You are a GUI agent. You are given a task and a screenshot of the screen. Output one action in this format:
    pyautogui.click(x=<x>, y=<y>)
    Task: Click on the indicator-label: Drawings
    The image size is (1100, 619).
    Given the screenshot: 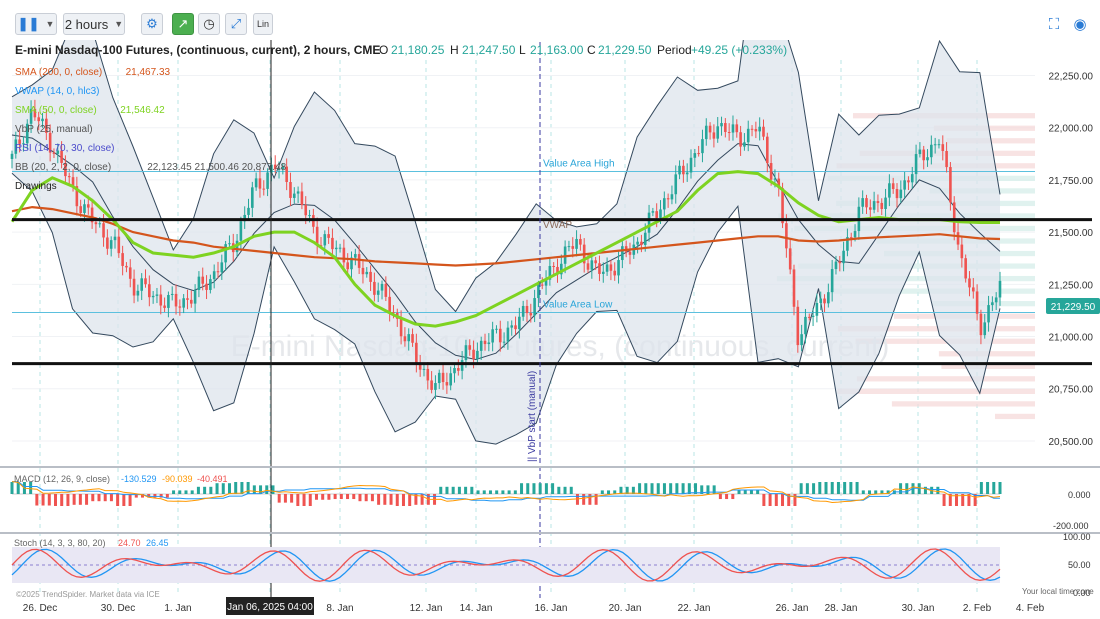 What is the action you would take?
    pyautogui.click(x=36, y=186)
    